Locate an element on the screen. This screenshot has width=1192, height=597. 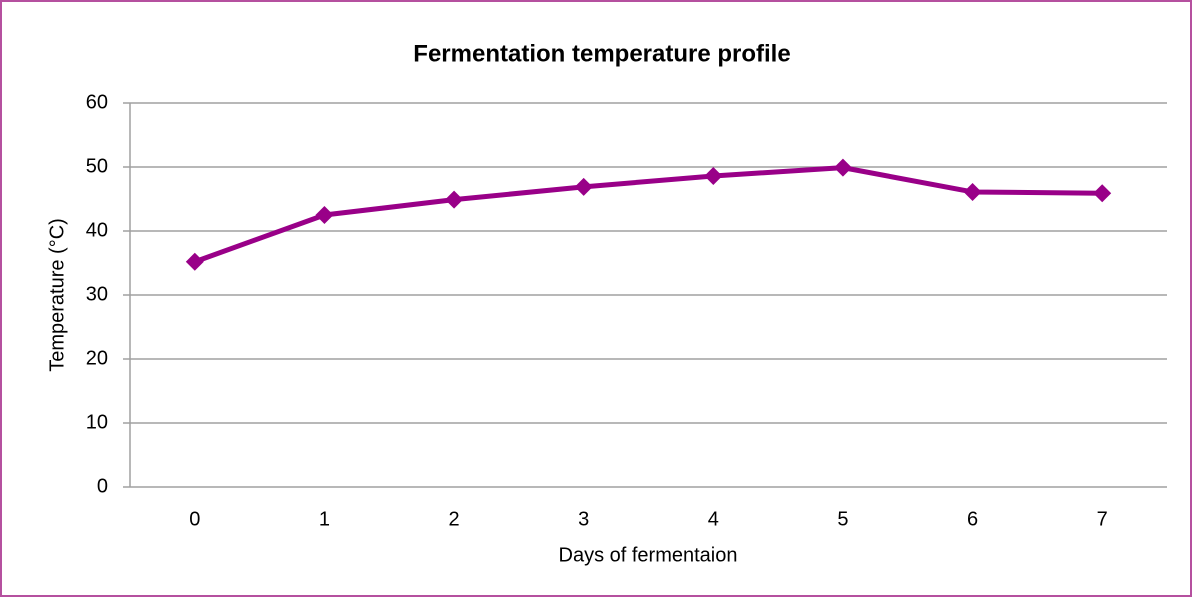
x-tick-label: 7 is located at coordinates (1102, 519).